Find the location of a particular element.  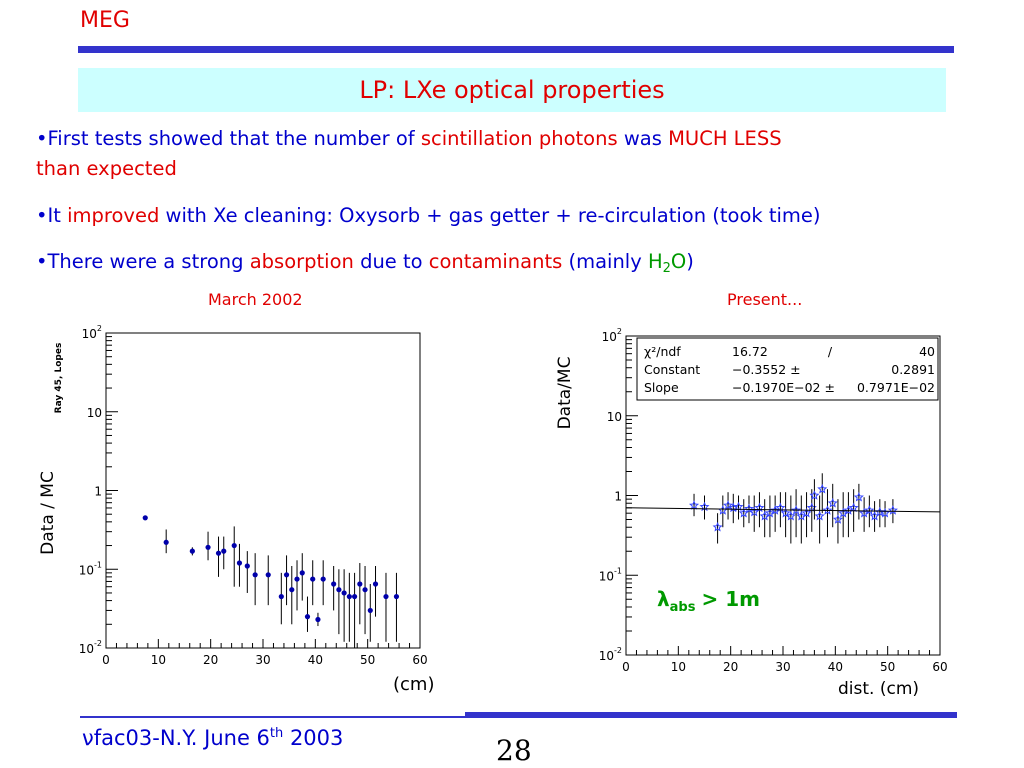

fit-stat-text: χ²/ndf is located at coordinates (662, 351).